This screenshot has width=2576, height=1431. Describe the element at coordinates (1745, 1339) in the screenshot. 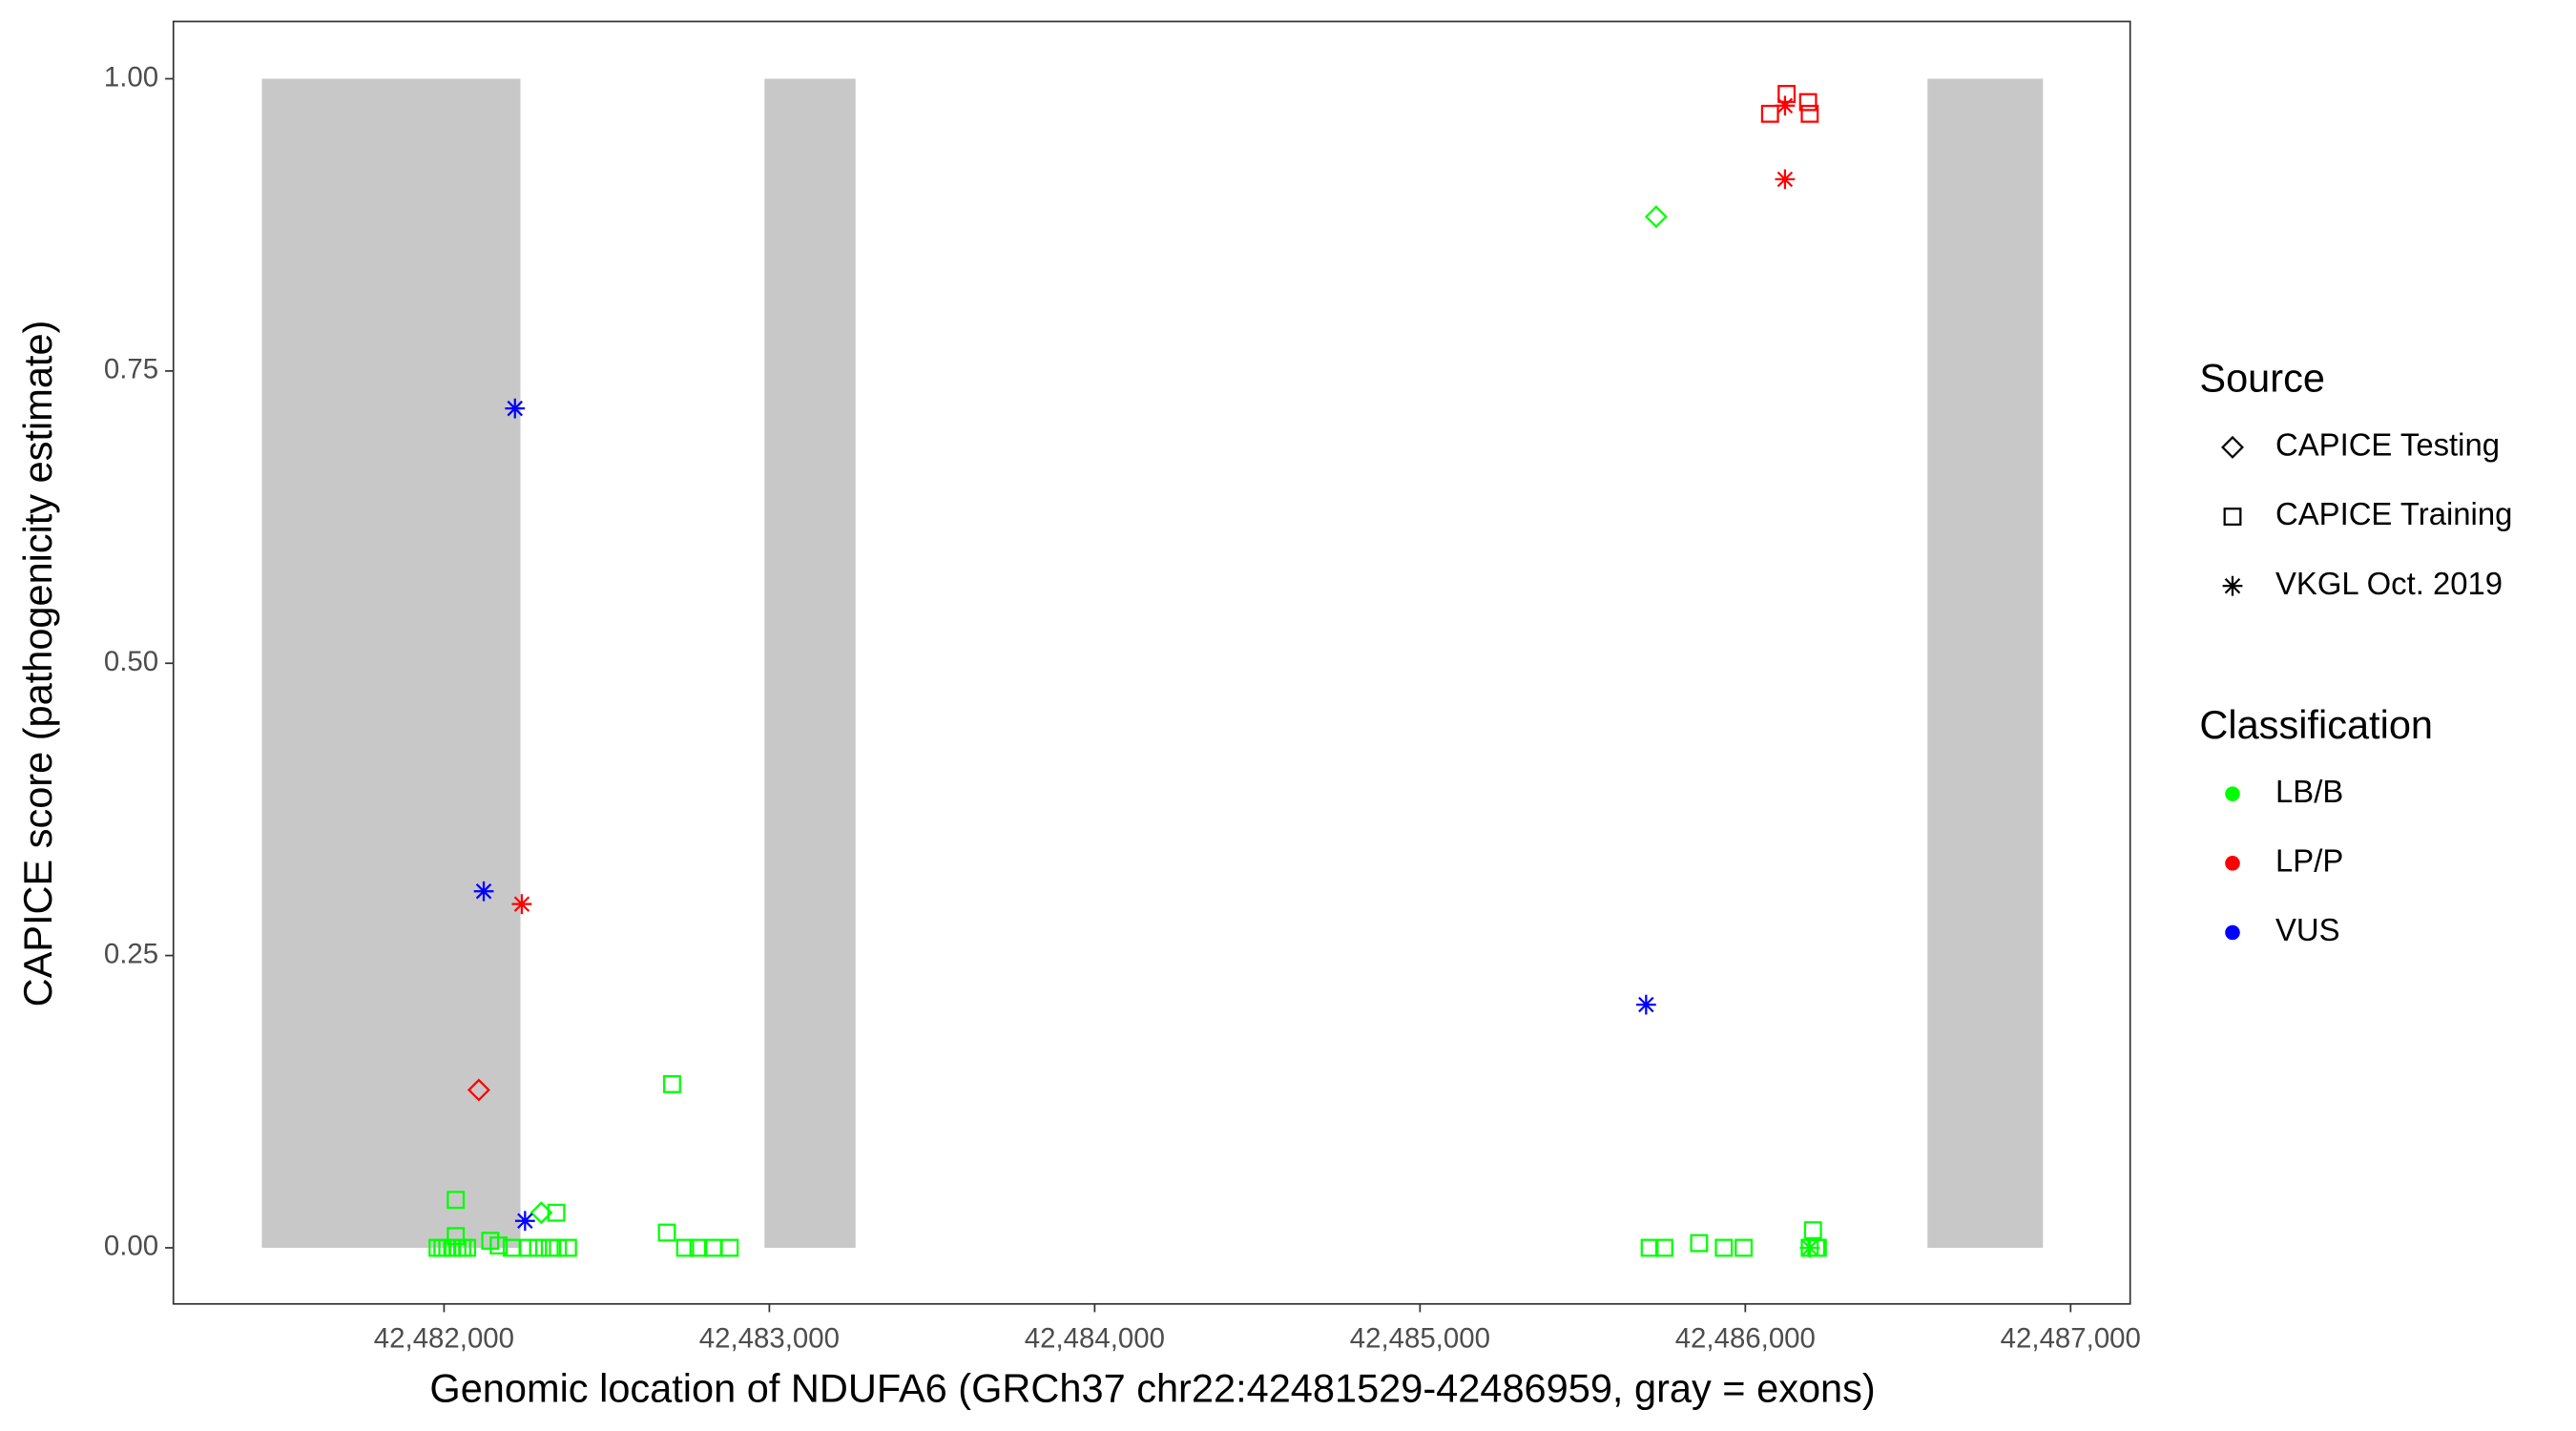

I see `x-tick-label: 42,486,000` at that location.